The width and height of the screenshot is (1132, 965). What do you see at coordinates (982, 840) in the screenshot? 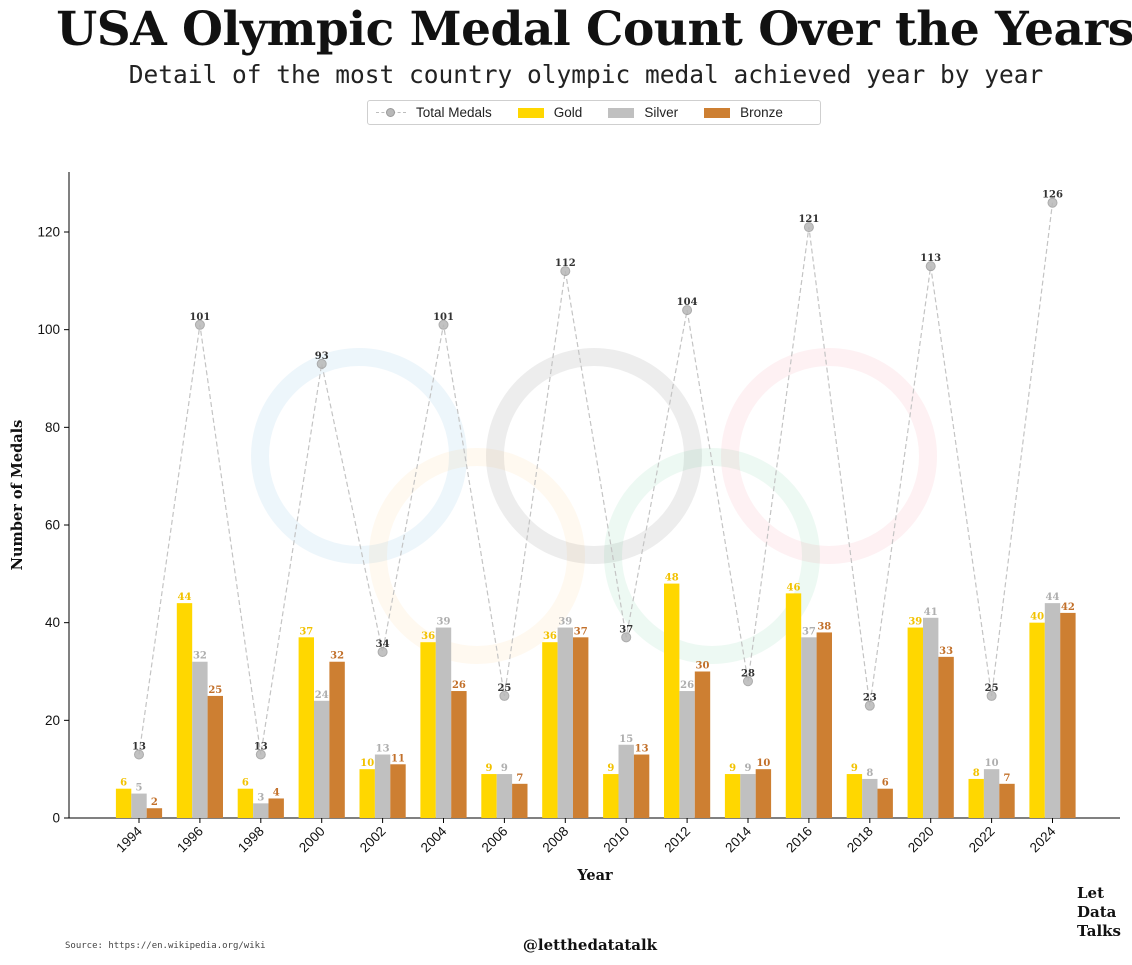
I see `x-tick-label: 2022` at bounding box center [982, 840].